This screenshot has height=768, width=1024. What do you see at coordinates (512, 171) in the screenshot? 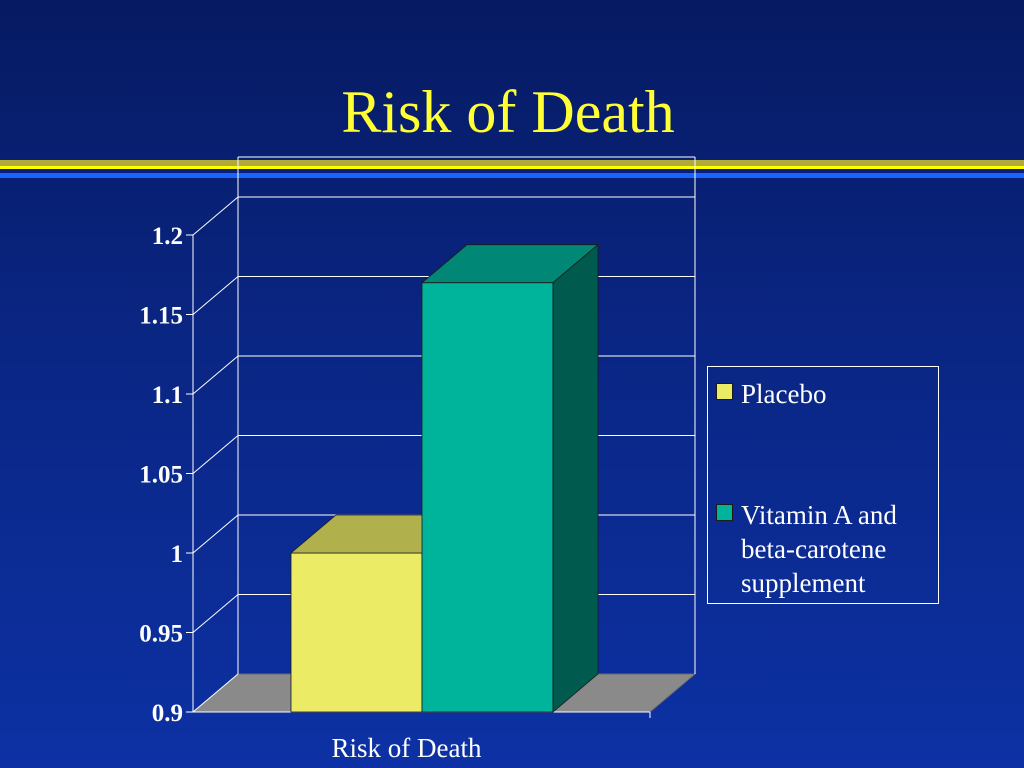
I see `title-underline-navy` at bounding box center [512, 171].